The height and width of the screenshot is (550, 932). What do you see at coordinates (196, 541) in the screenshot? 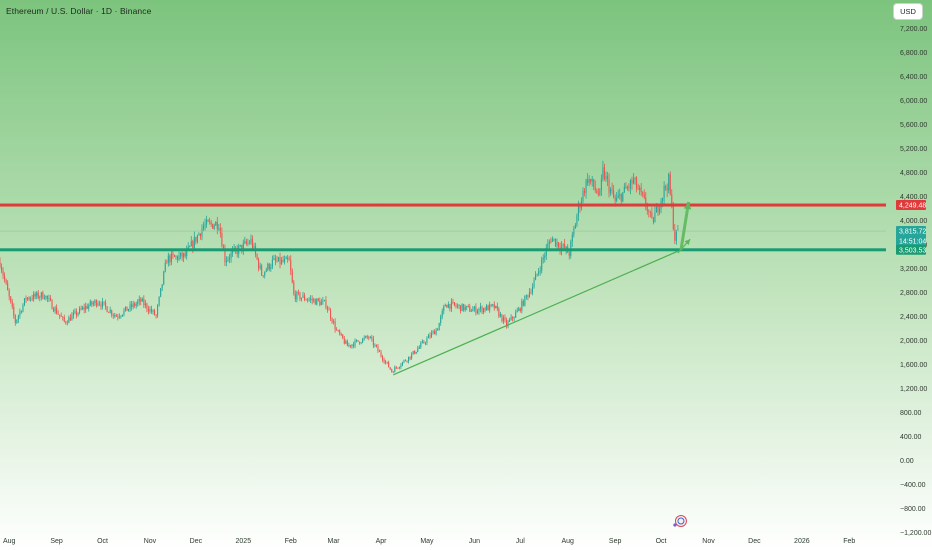
I see `x-tick-label: Dec` at bounding box center [196, 541].